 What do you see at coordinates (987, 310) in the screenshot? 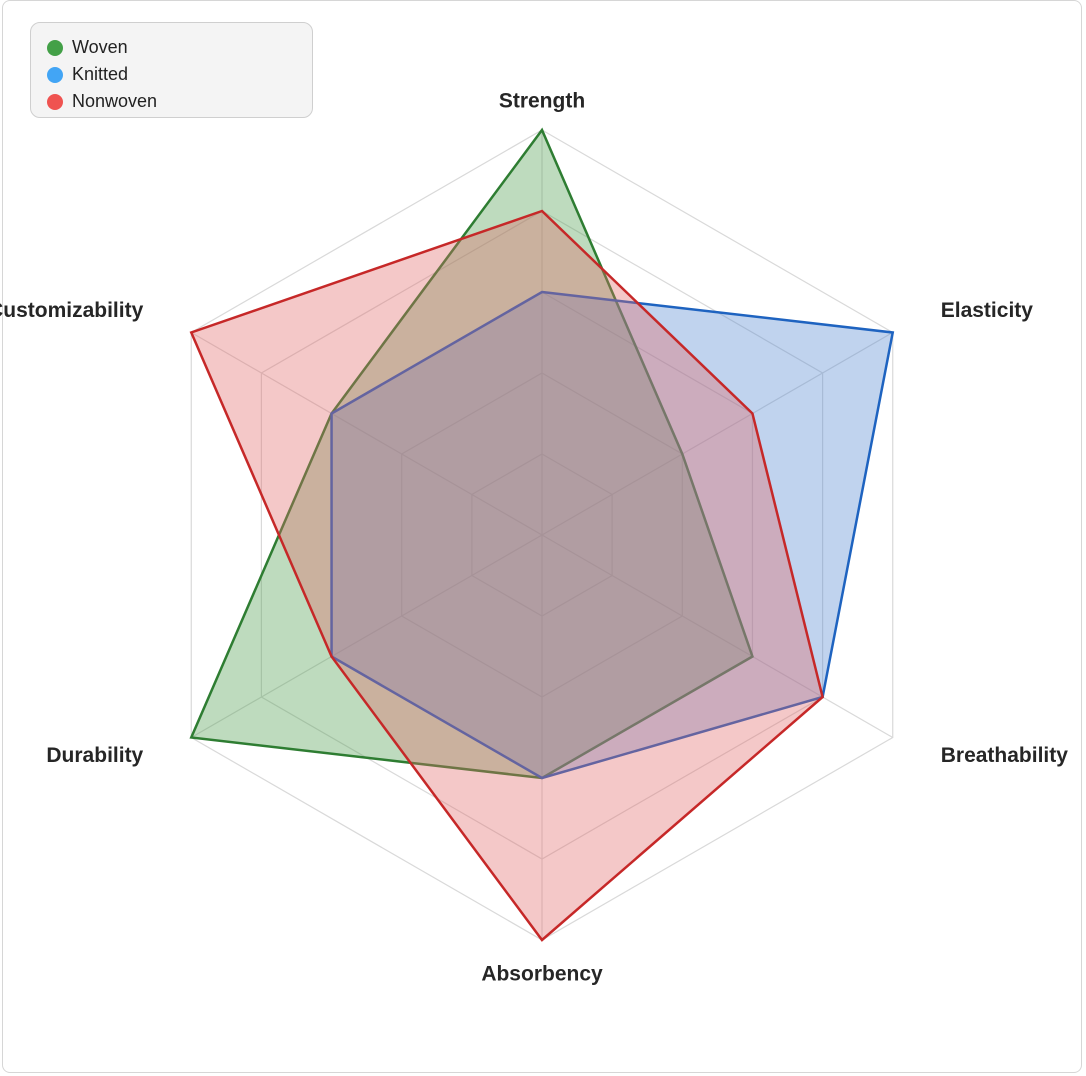
I see `axis-label-elasticity: Elasticity` at bounding box center [987, 310].